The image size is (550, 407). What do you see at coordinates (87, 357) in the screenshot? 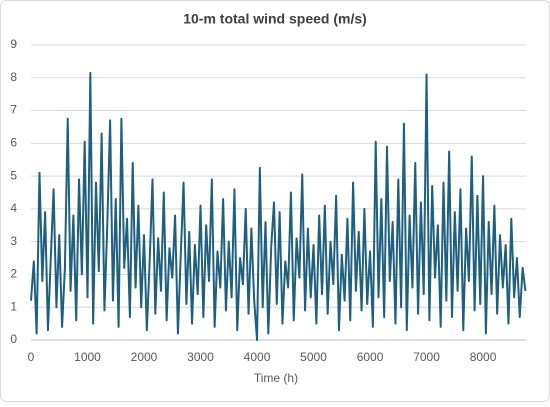
I see `x-tick-label: 1000` at bounding box center [87, 357].